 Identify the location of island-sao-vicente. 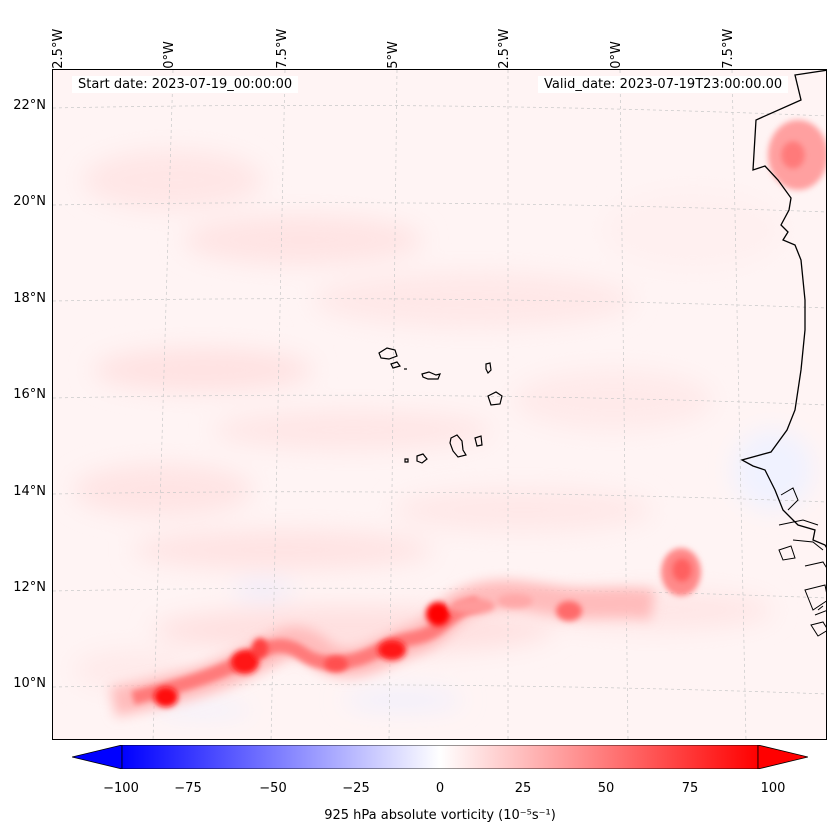
(396, 365).